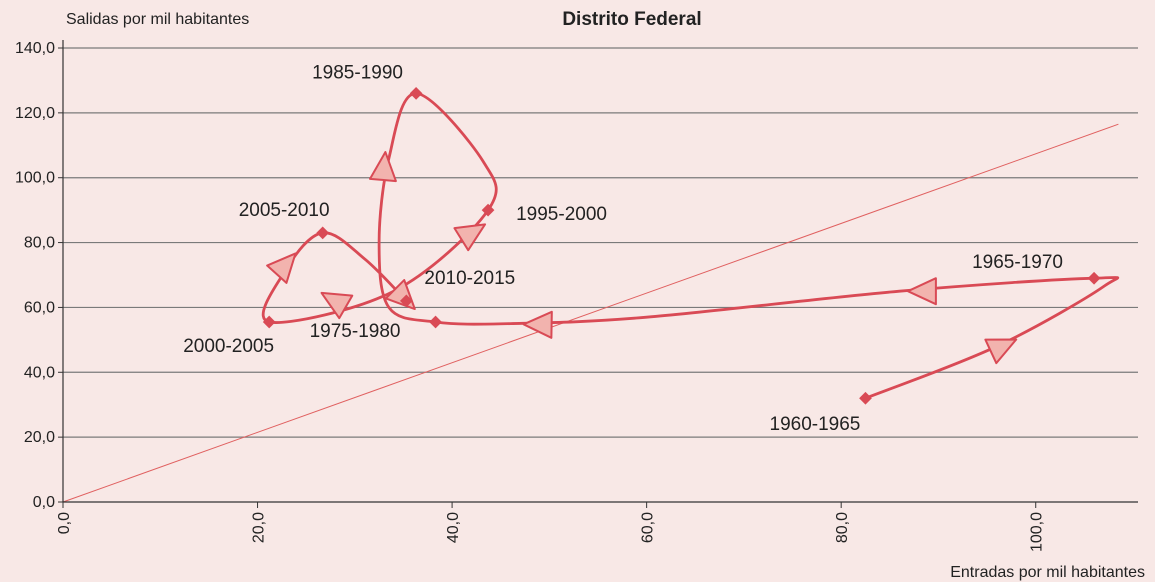 The width and height of the screenshot is (1155, 582). I want to click on x-tick-label: 40,0, so click(453, 527).